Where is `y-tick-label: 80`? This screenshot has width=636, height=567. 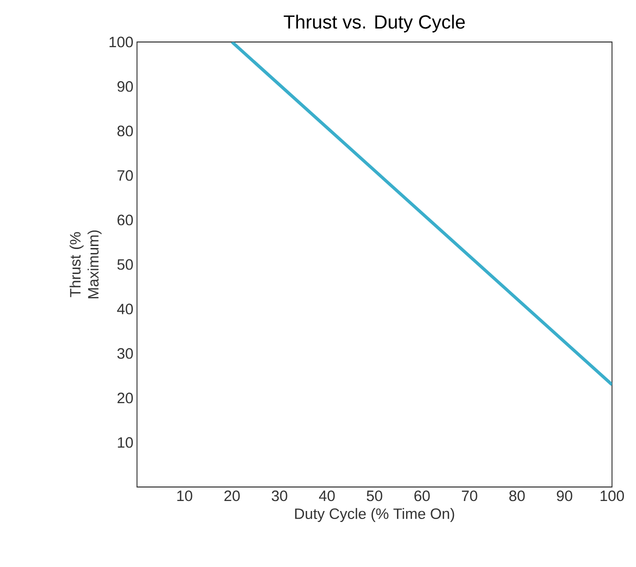 y-tick-label: 80 is located at coordinates (125, 131).